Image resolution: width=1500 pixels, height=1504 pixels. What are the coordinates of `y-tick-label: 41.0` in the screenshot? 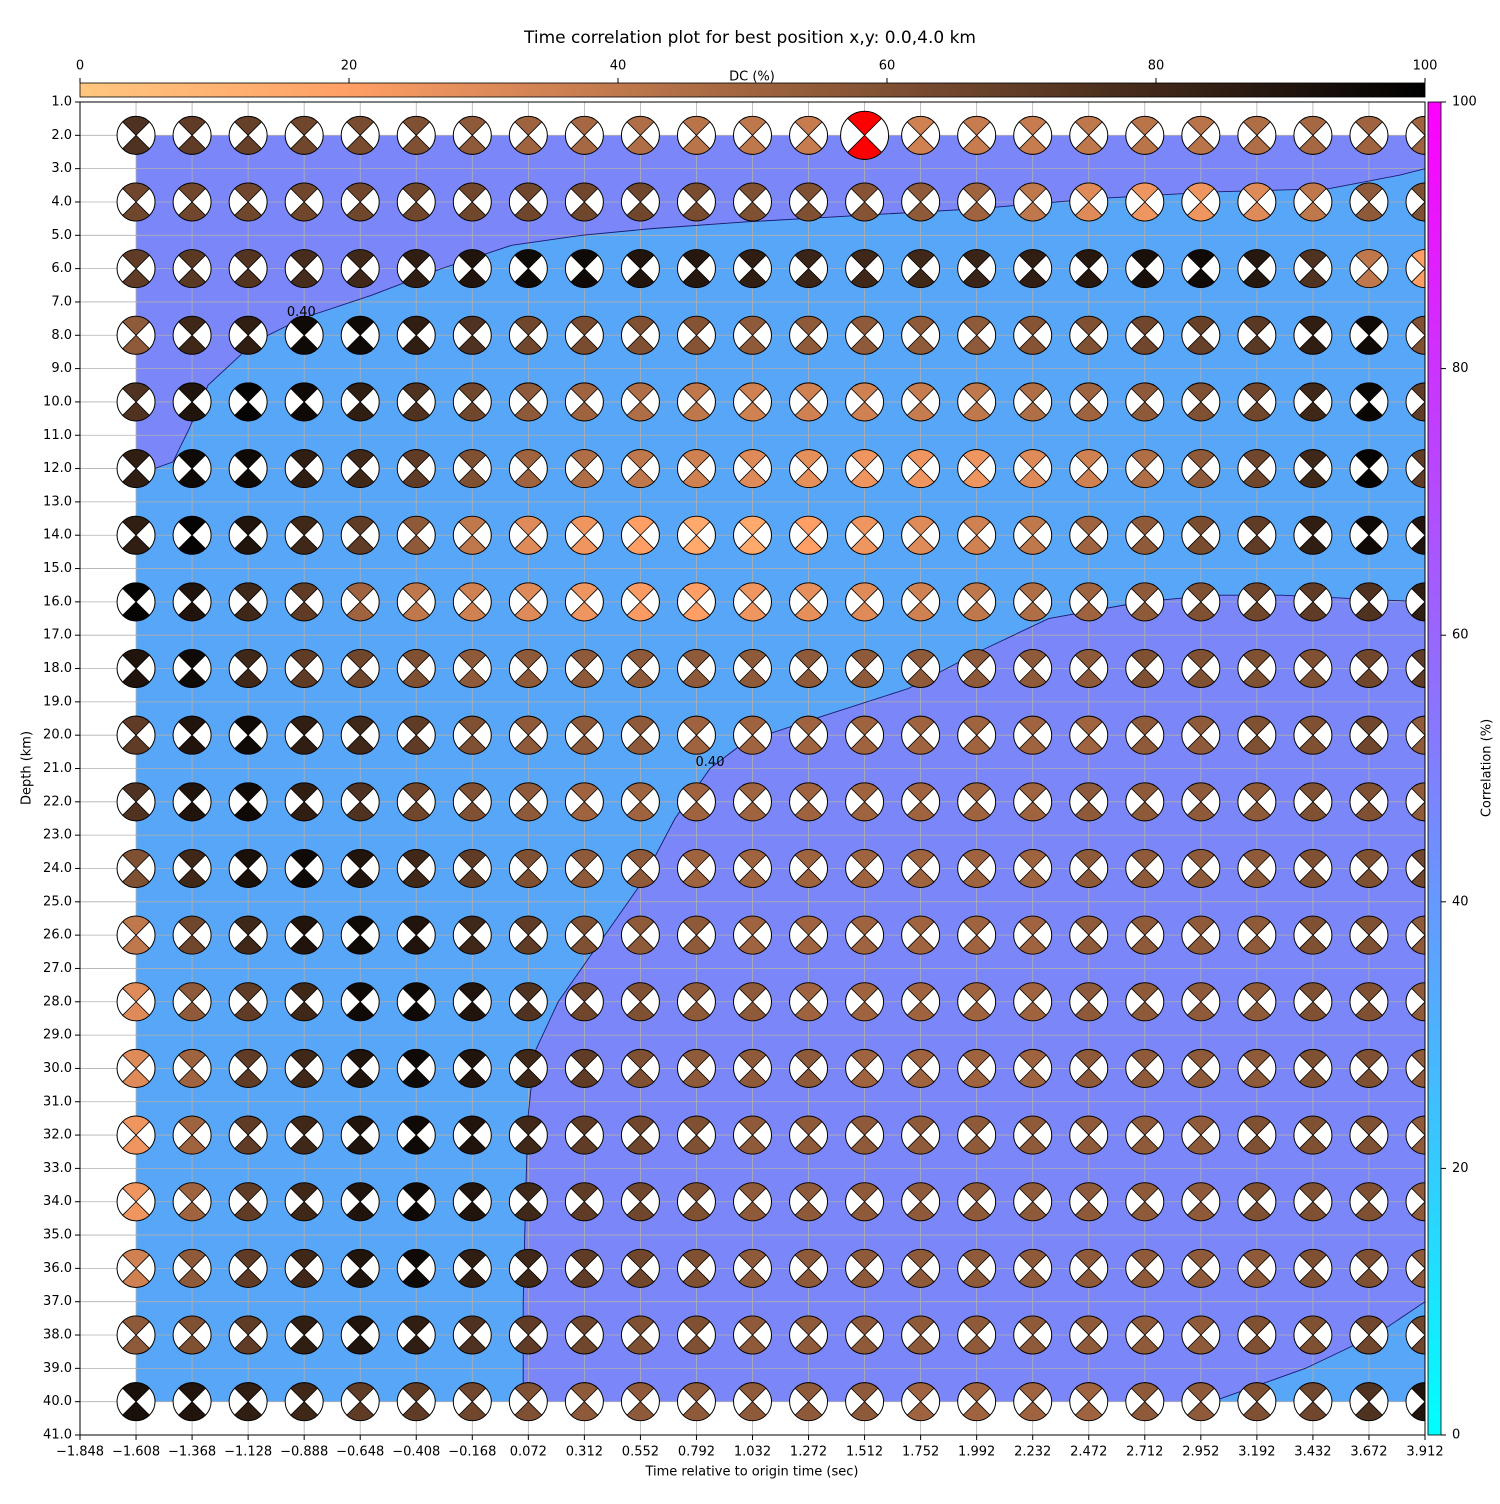 It's located at (57, 1435).